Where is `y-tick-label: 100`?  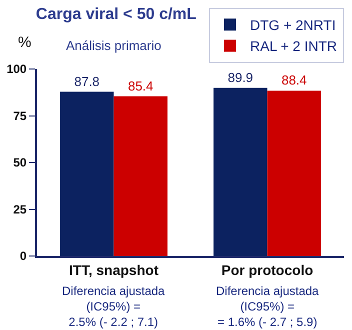 y-tick-label: 100 is located at coordinates (16, 69).